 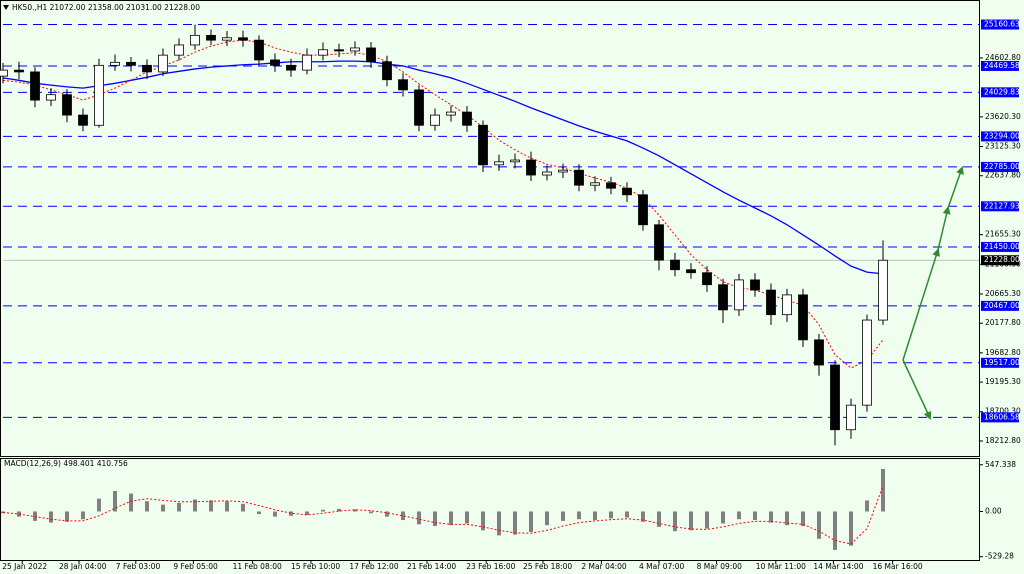 I want to click on signal-line, so click(x=443, y=515).